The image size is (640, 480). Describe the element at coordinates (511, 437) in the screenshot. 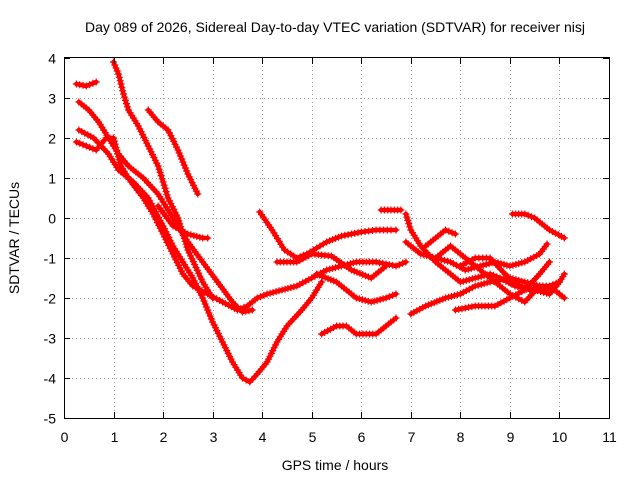

I see `x-tick-label: 9` at that location.